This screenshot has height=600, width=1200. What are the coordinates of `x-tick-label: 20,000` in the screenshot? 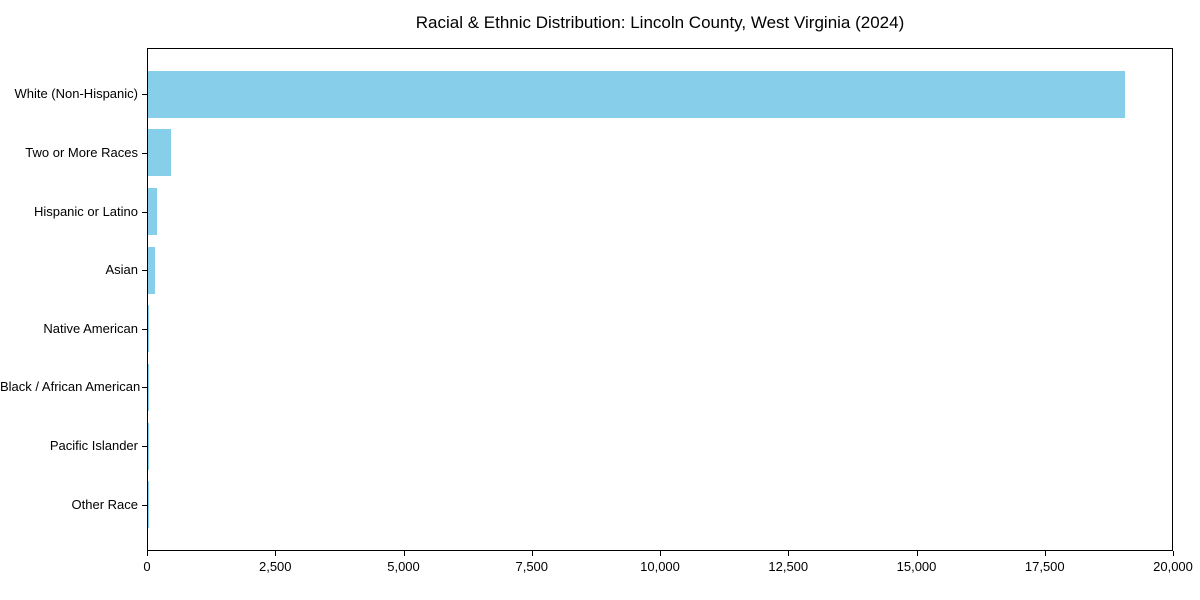 It's located at (1173, 566).